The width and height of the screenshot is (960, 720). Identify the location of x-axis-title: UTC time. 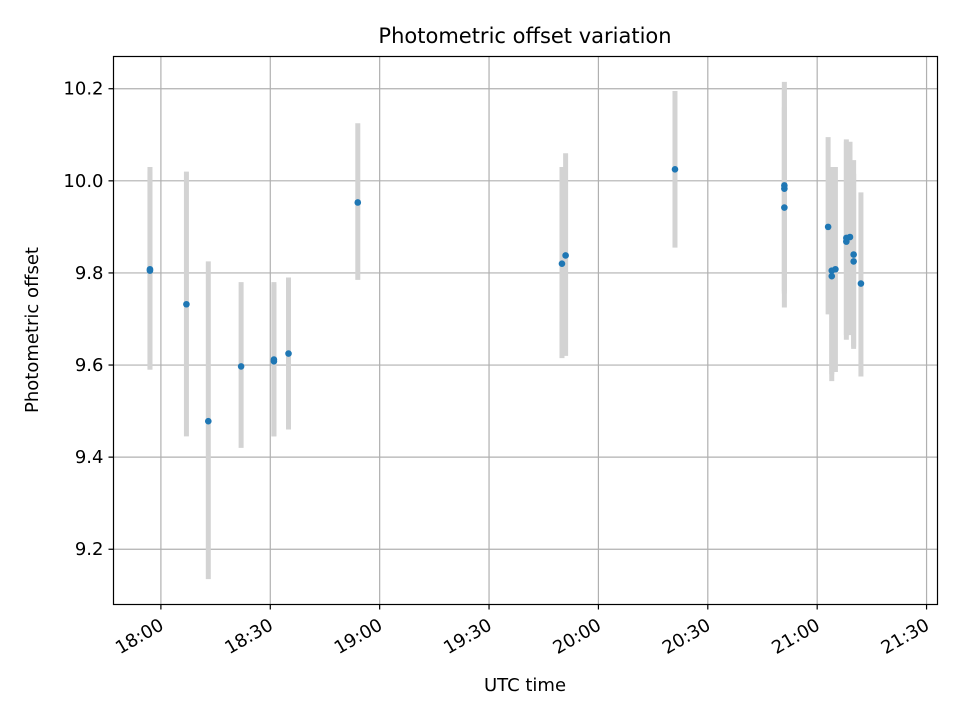
(525, 685).